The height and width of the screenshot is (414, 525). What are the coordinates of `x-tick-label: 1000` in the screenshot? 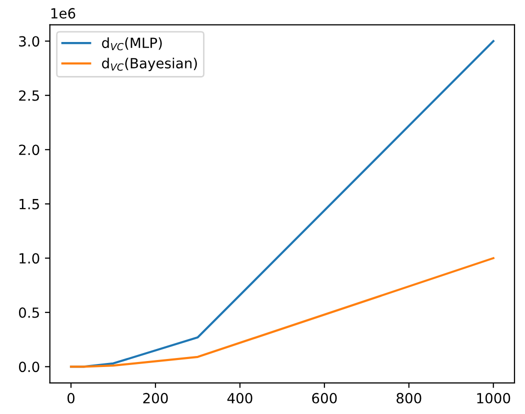 It's located at (493, 398).